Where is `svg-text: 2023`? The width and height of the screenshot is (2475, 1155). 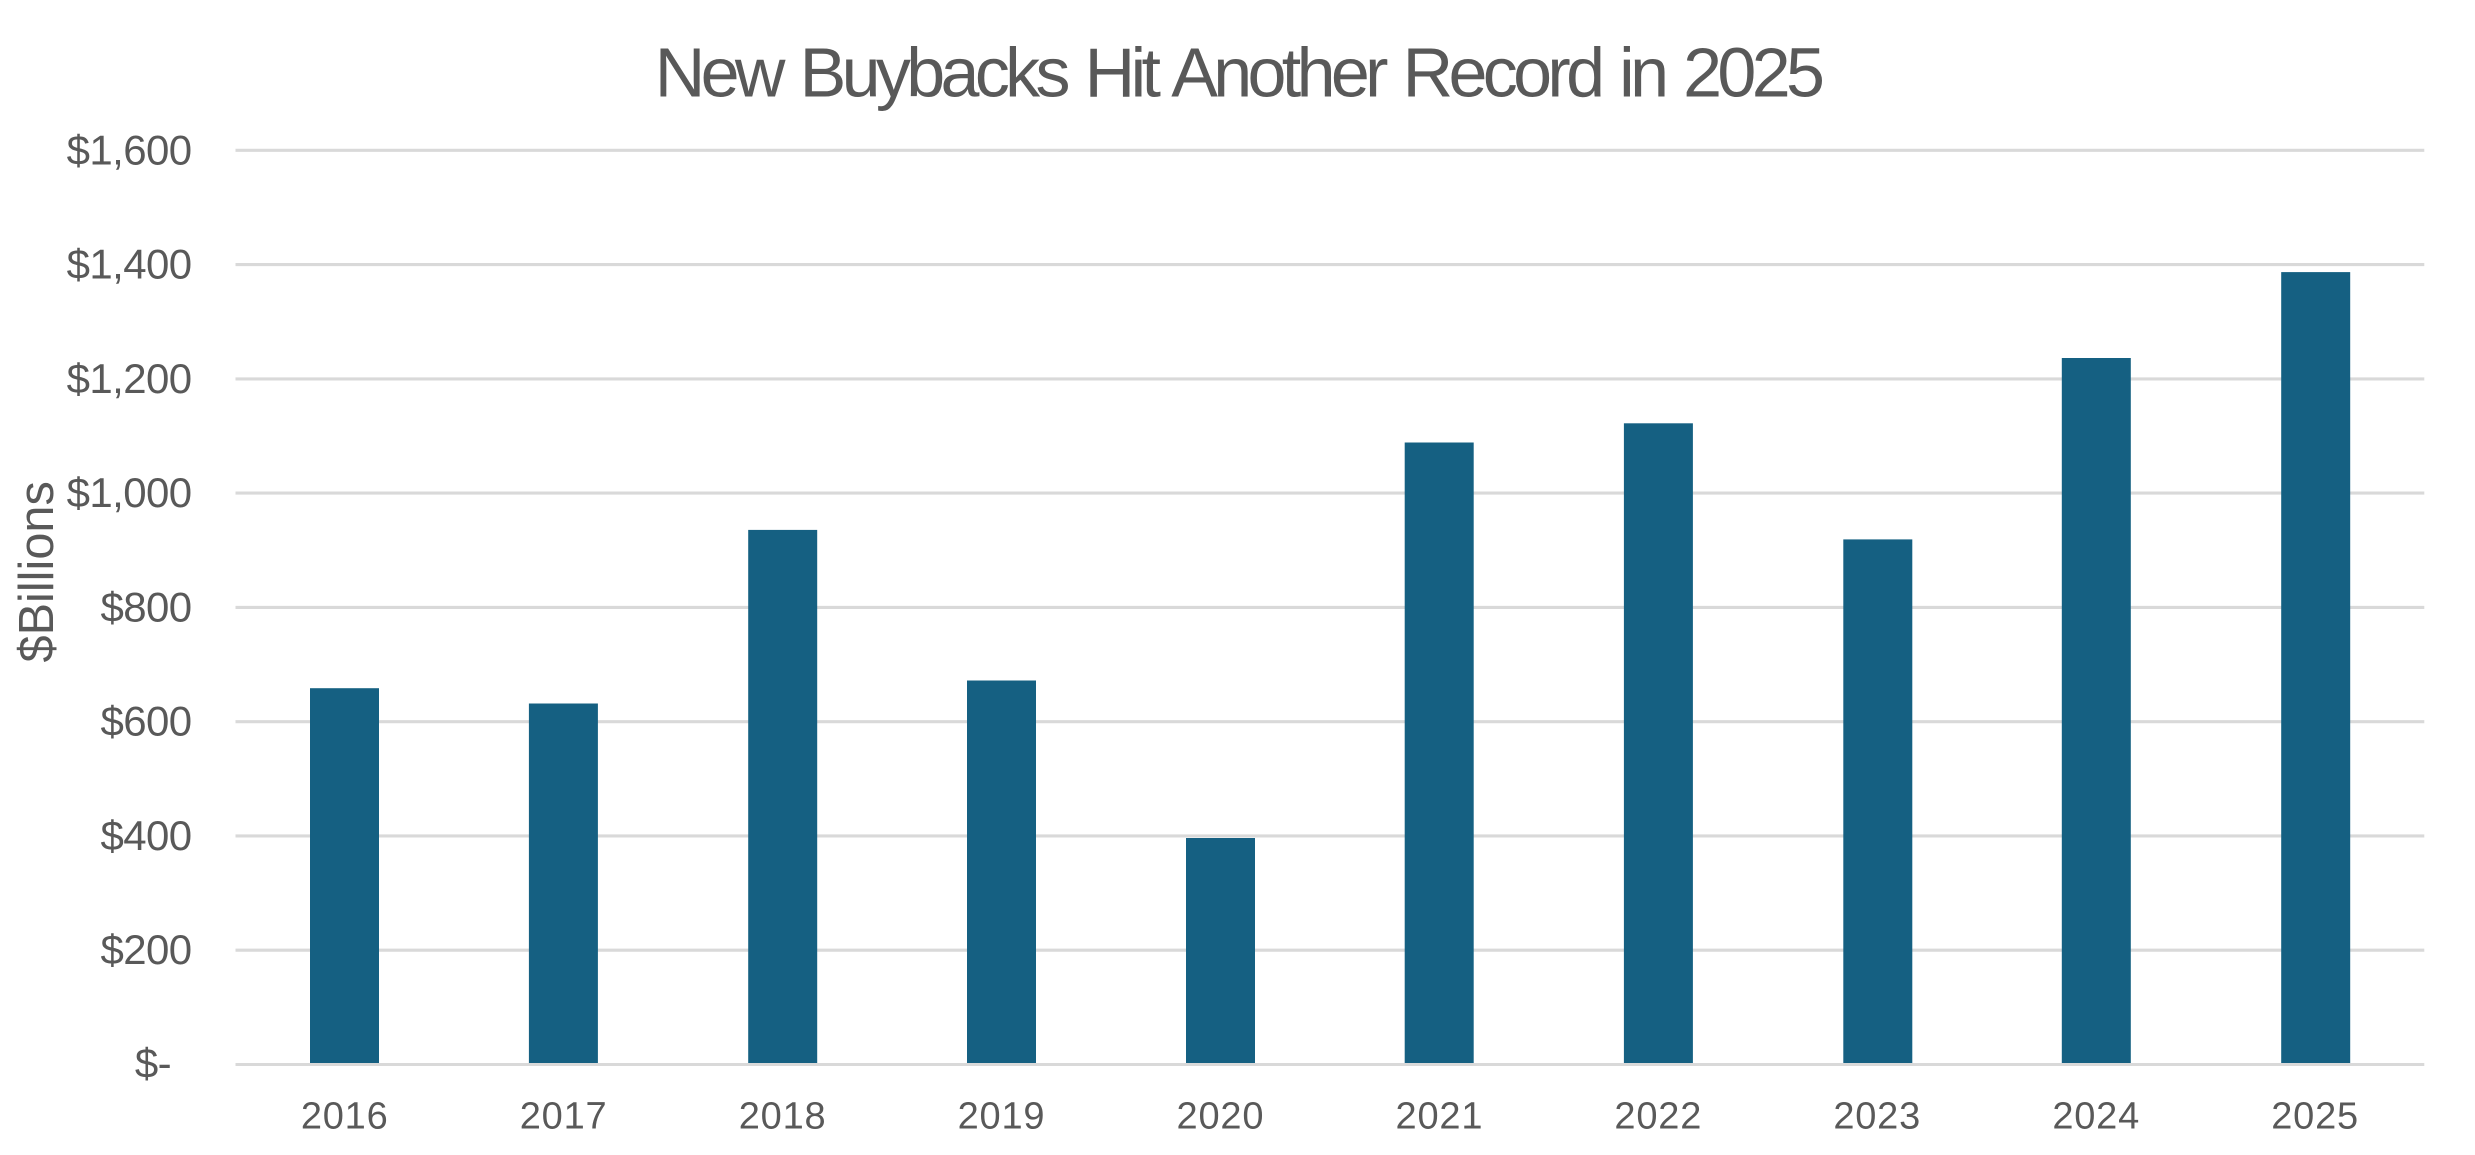 svg-text: 2023 is located at coordinates (1877, 1117).